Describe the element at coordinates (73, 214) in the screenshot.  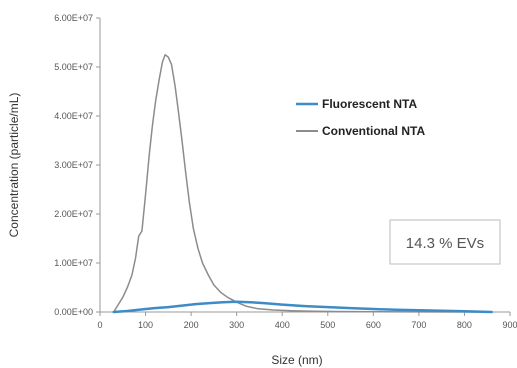
I see `y-tick-label: 2.00E+07` at that location.